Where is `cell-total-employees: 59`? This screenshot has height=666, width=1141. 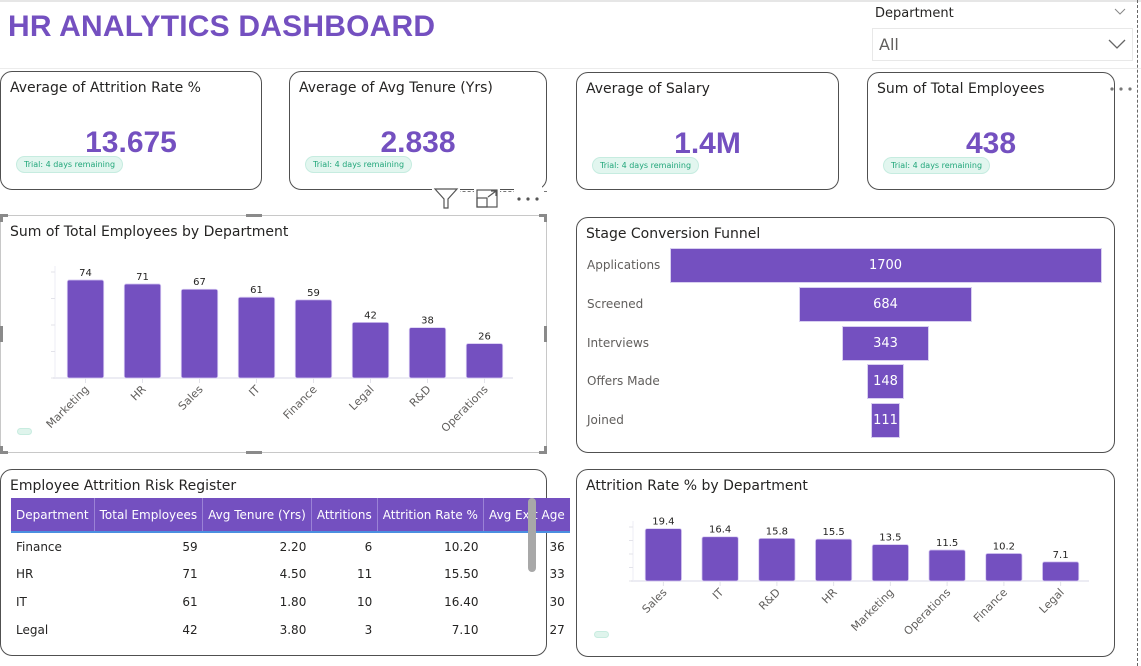 cell-total-employees: 59 is located at coordinates (190, 546).